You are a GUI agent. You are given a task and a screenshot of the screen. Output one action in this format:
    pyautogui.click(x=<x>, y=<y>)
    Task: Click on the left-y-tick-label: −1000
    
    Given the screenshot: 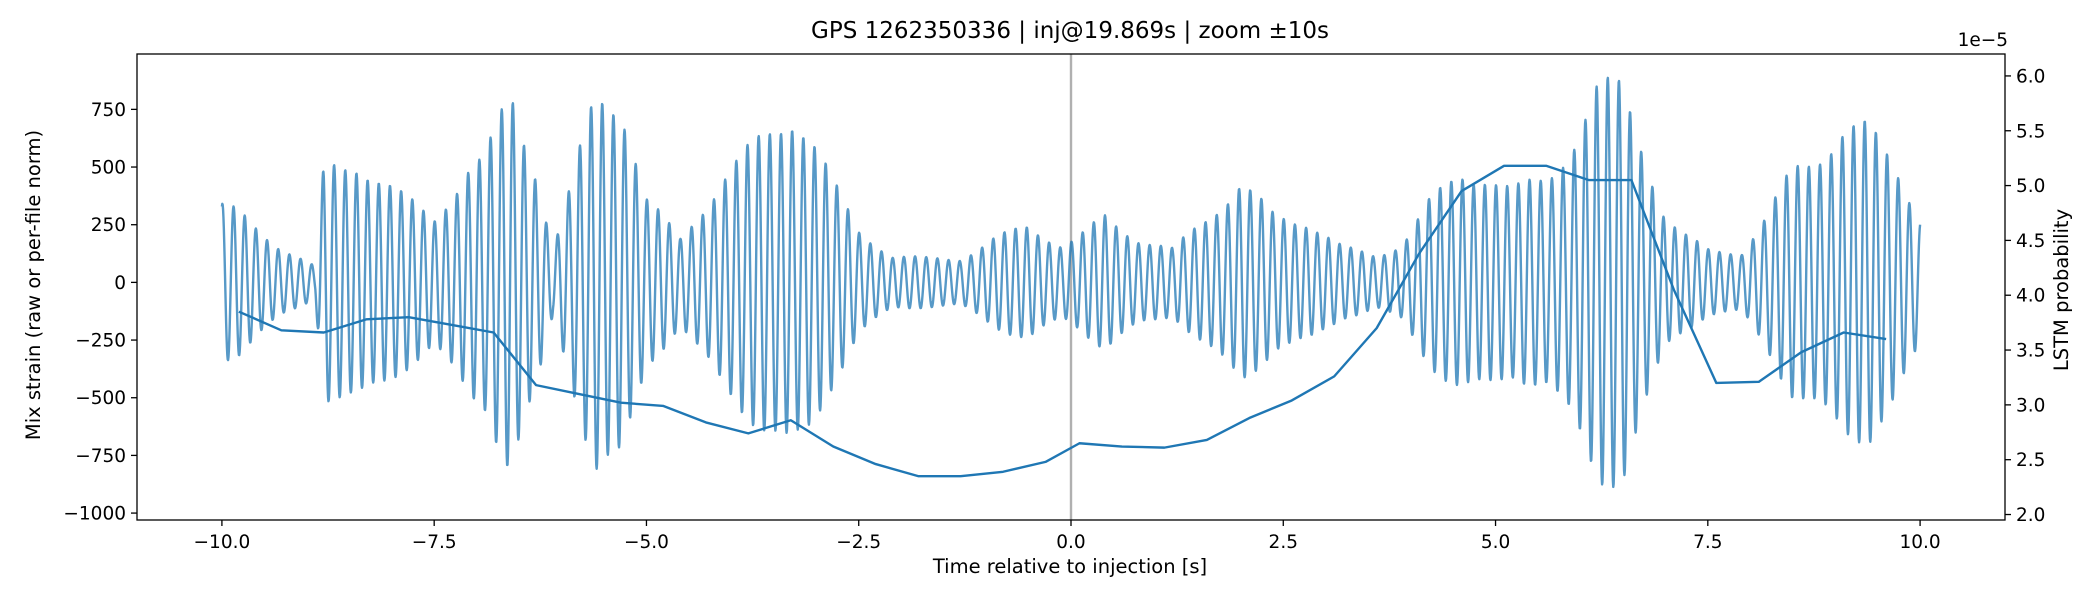 What is the action you would take?
    pyautogui.click(x=94, y=514)
    